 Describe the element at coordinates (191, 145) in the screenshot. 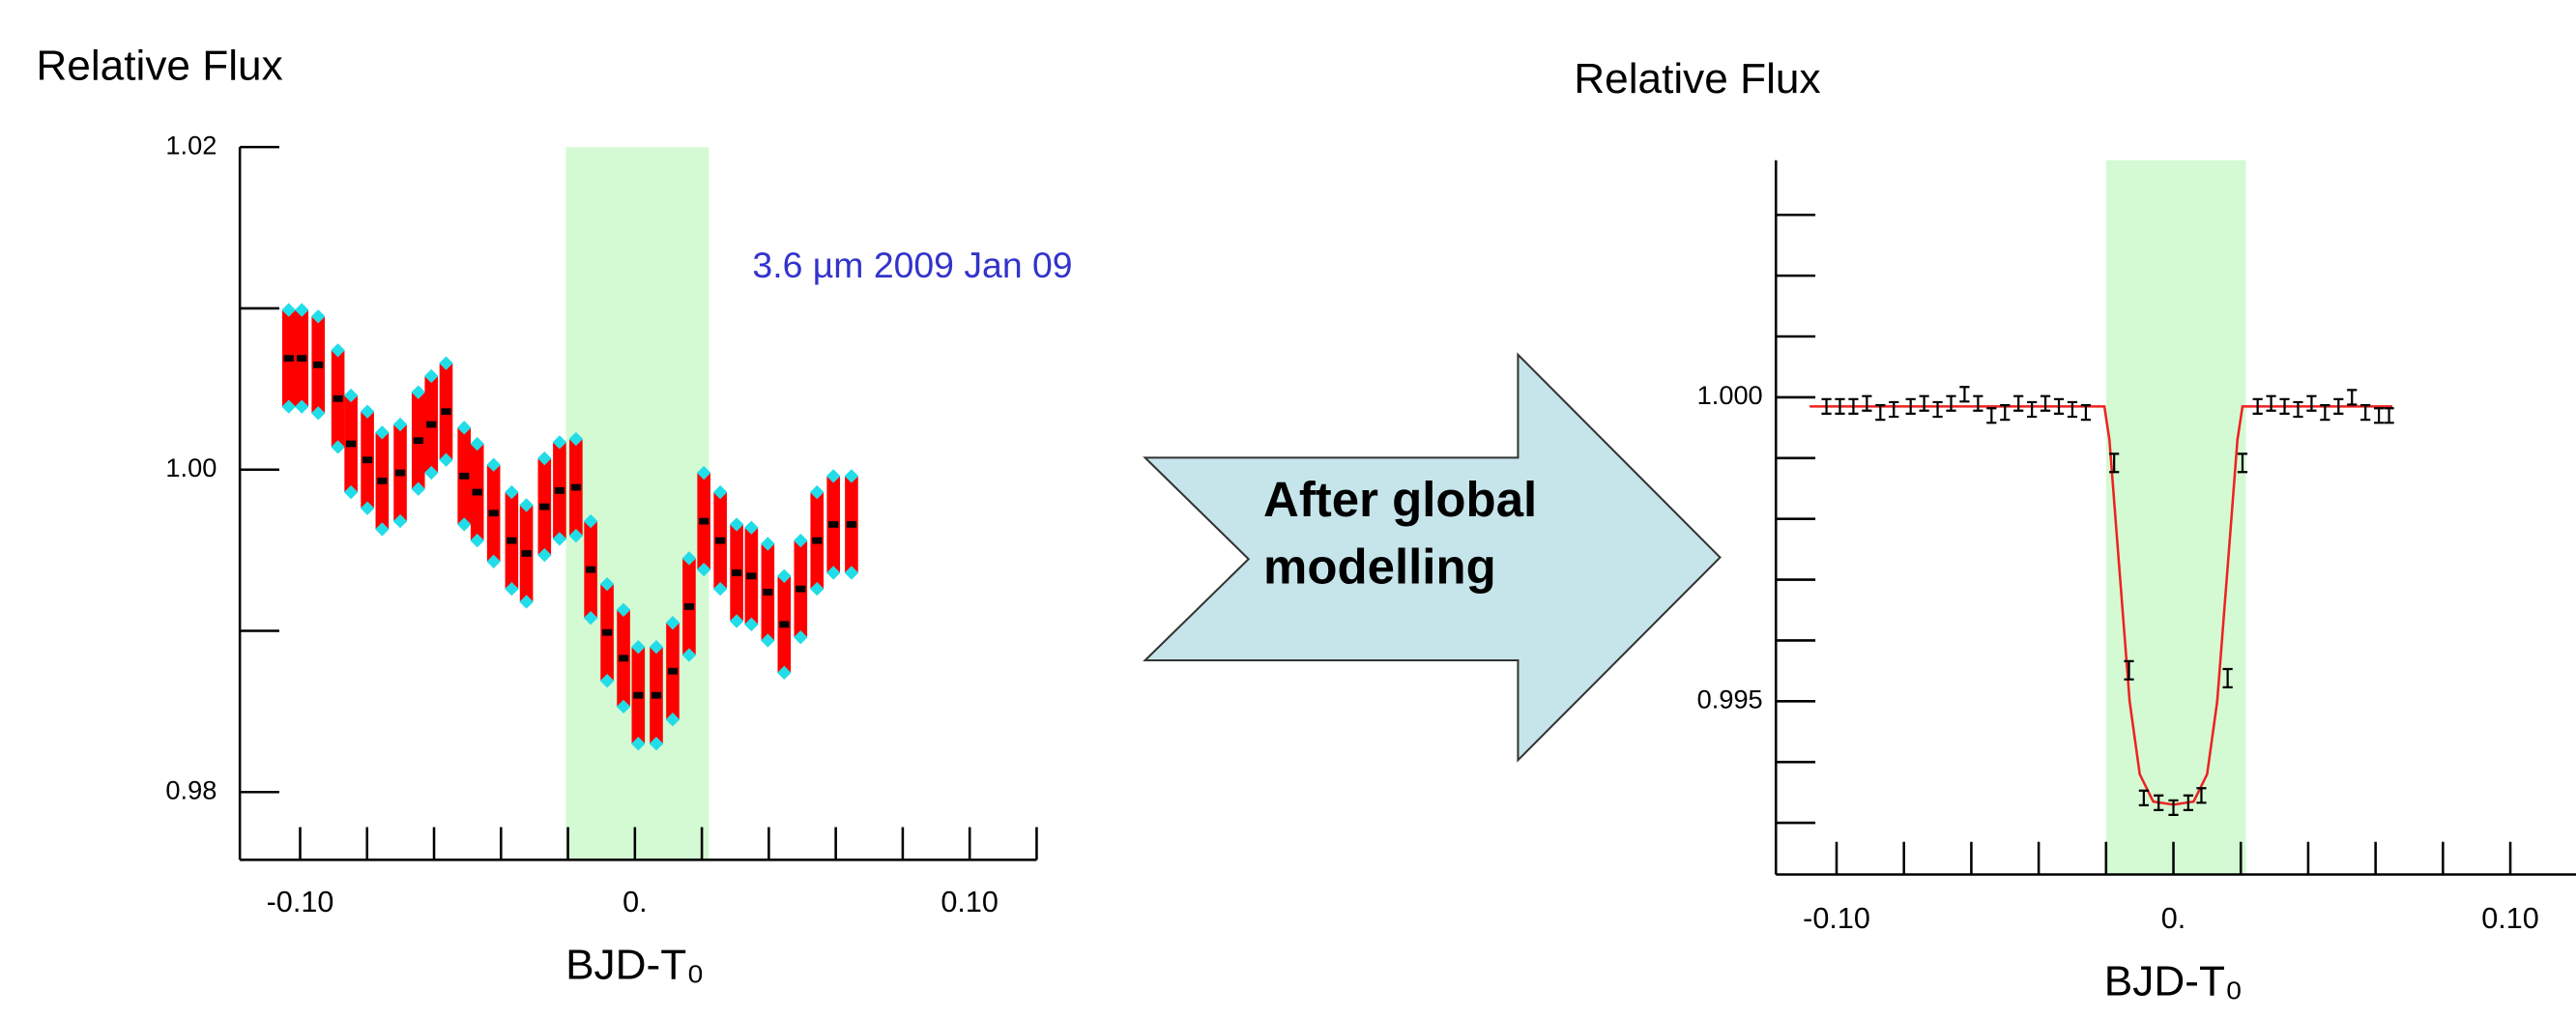

I see `y-tick-label: 1.02` at that location.